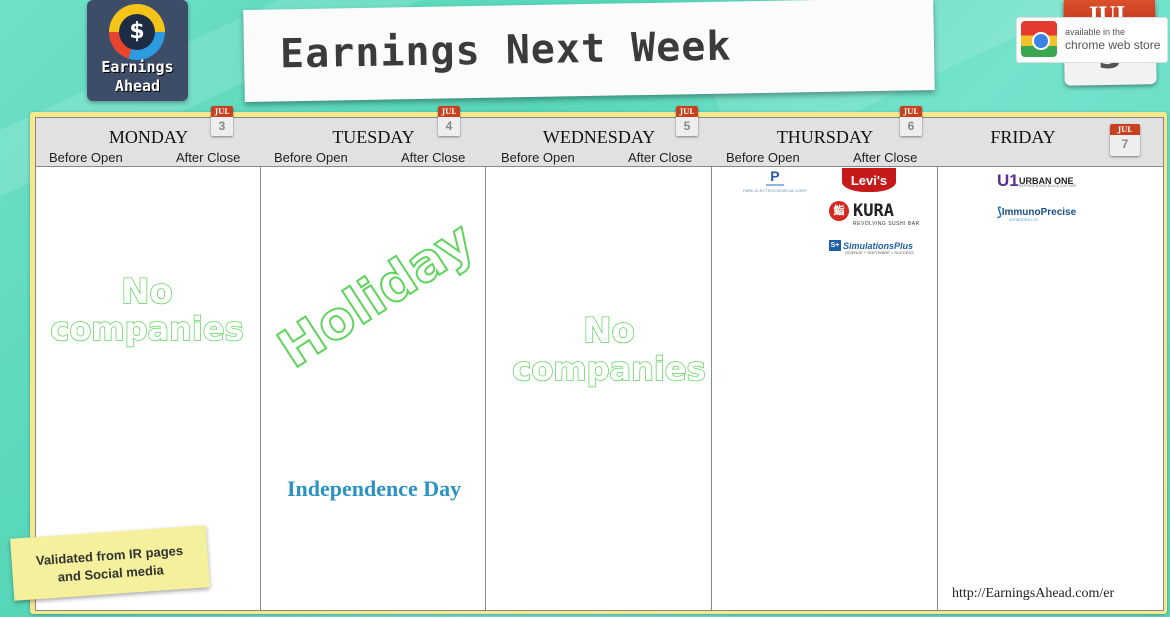 The image size is (1170, 617). I want to click on day-name: MONDAY, so click(148, 137).